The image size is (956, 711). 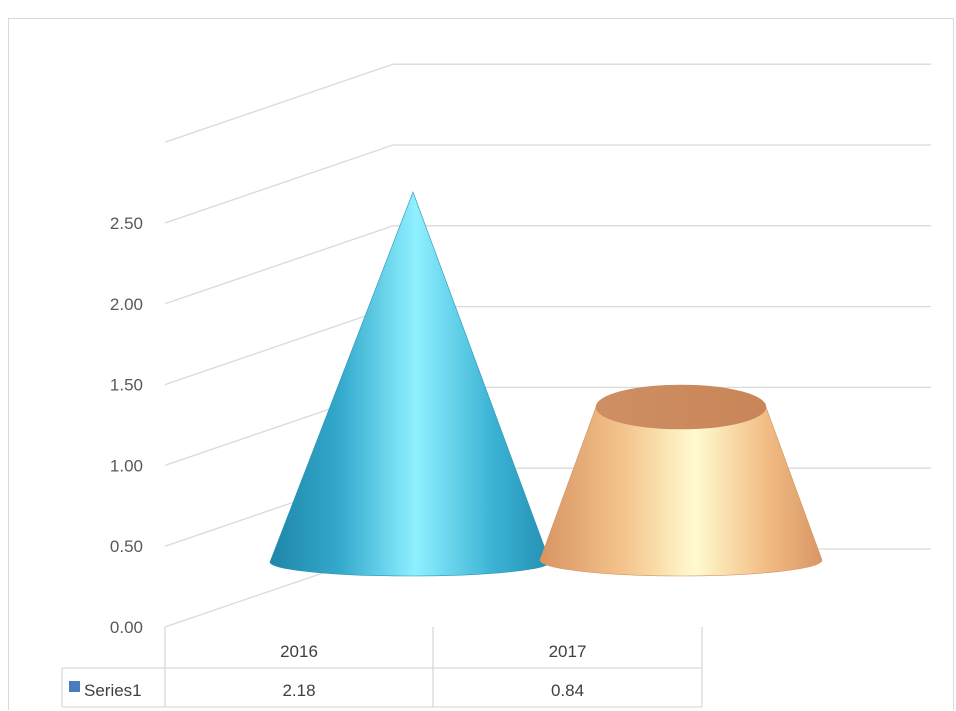 What do you see at coordinates (568, 651) in the screenshot?
I see `x-category-label: 2017` at bounding box center [568, 651].